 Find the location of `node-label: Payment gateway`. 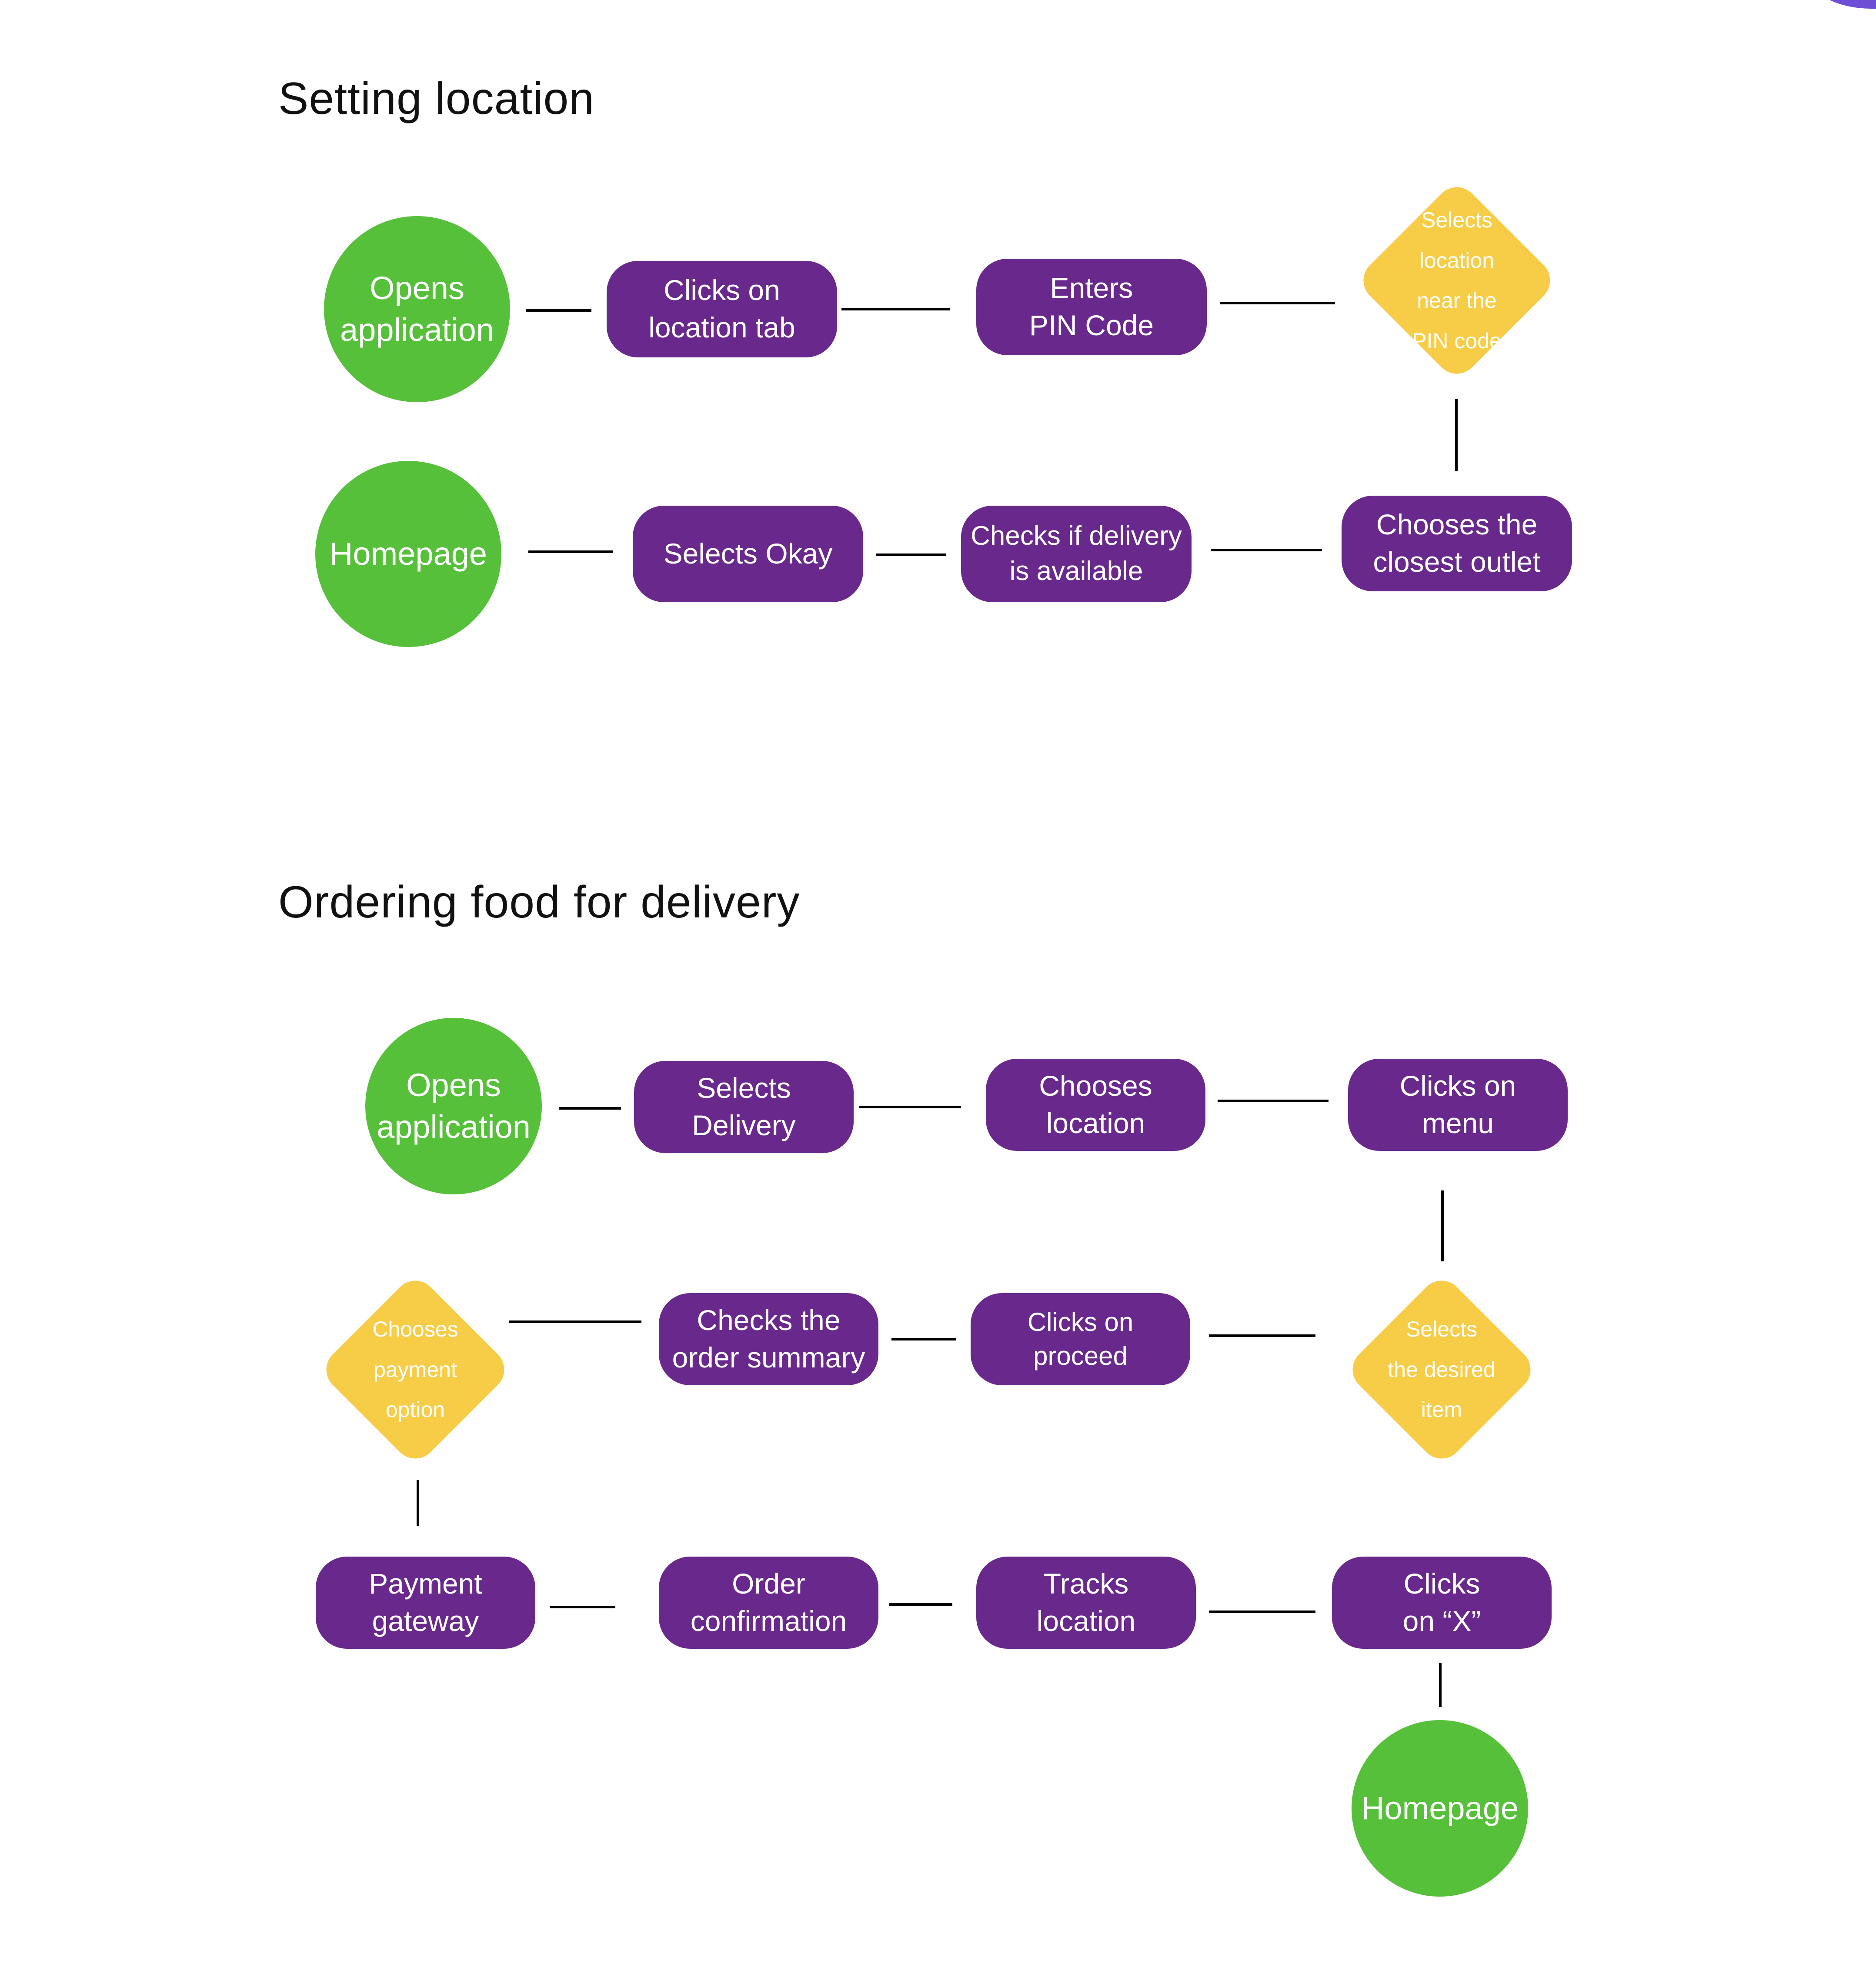

node-label: Payment gateway is located at coordinates (425, 1602).